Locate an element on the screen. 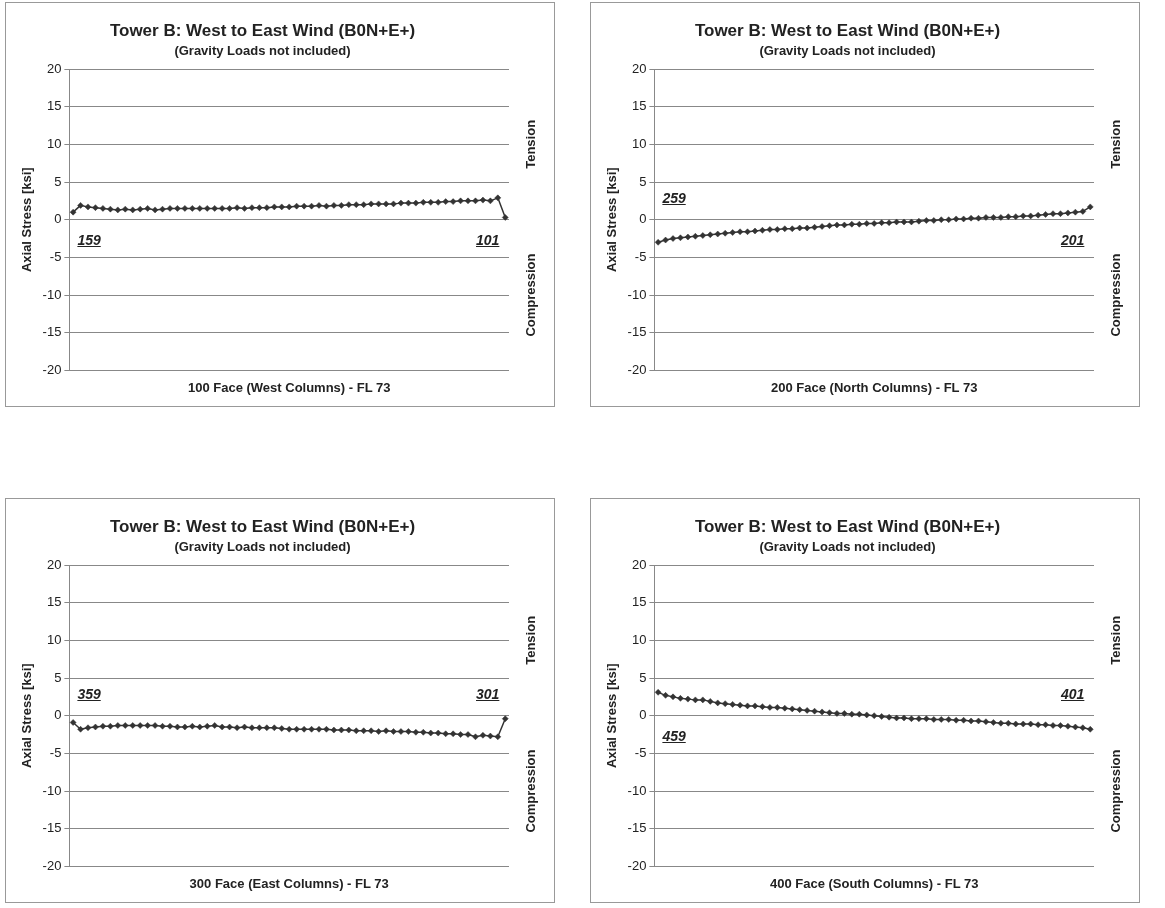 The height and width of the screenshot is (908, 1165). chart-subtitle: (Gravity Loads not included) is located at coordinates (847, 50).